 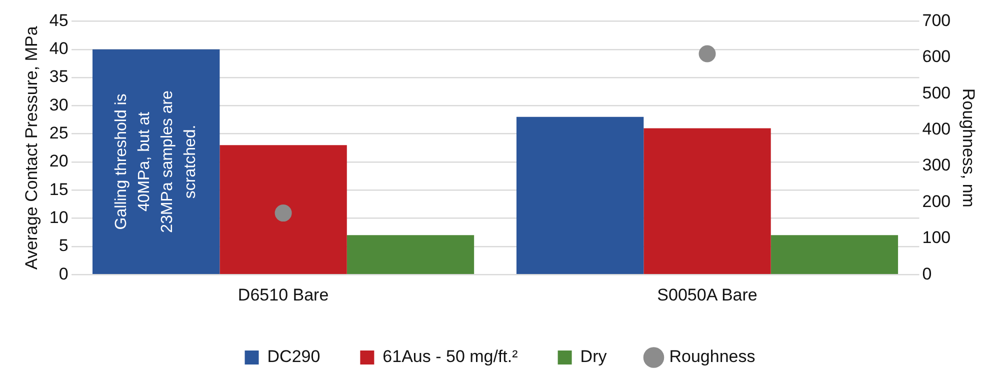 What do you see at coordinates (450, 356) in the screenshot?
I see `legend-label: 61Aus - 50 mg/ft.²` at bounding box center [450, 356].